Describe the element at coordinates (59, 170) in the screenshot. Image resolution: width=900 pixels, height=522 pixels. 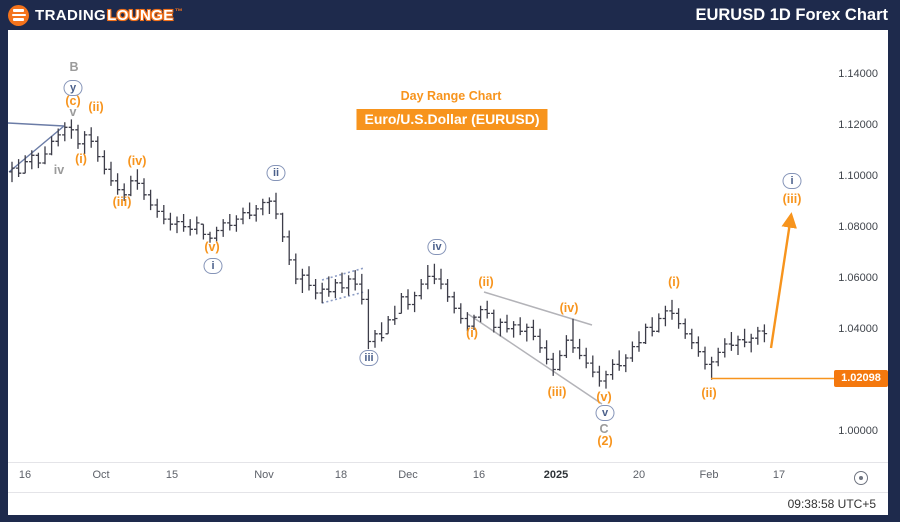
I see `wave-label-gray: iv` at that location.